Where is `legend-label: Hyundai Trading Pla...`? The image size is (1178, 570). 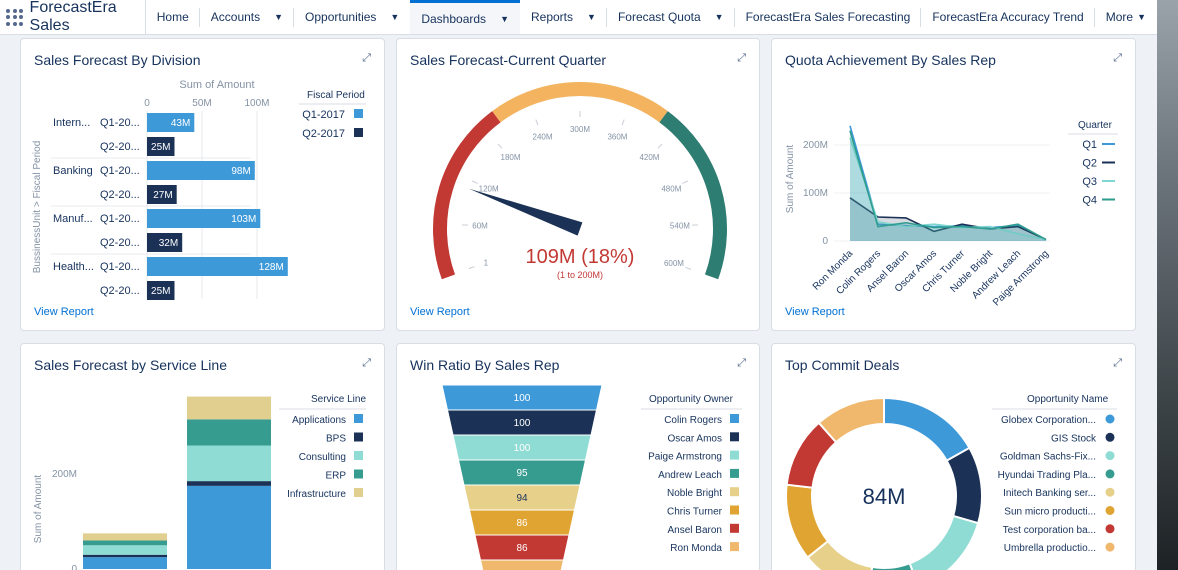
legend-label: Hyundai Trading Pla... is located at coordinates (1047, 475).